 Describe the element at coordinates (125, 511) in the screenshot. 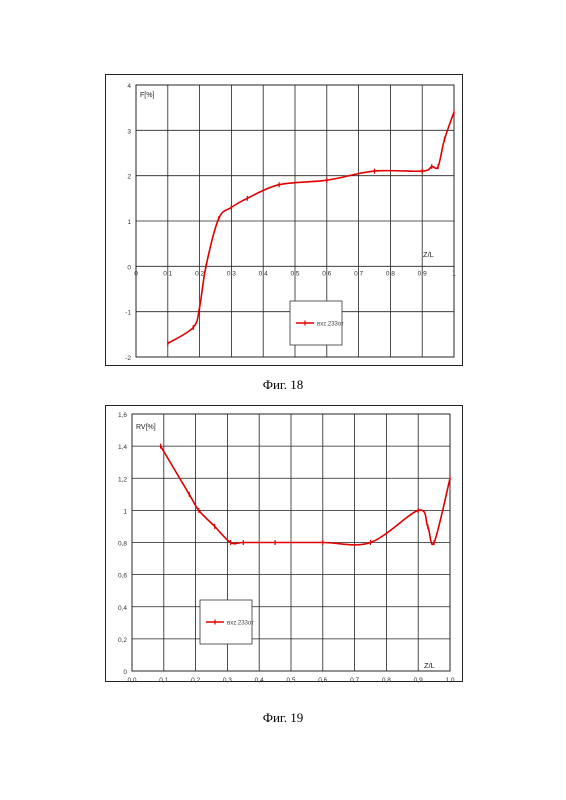

I see `fig19-y-tick-label: 1` at that location.